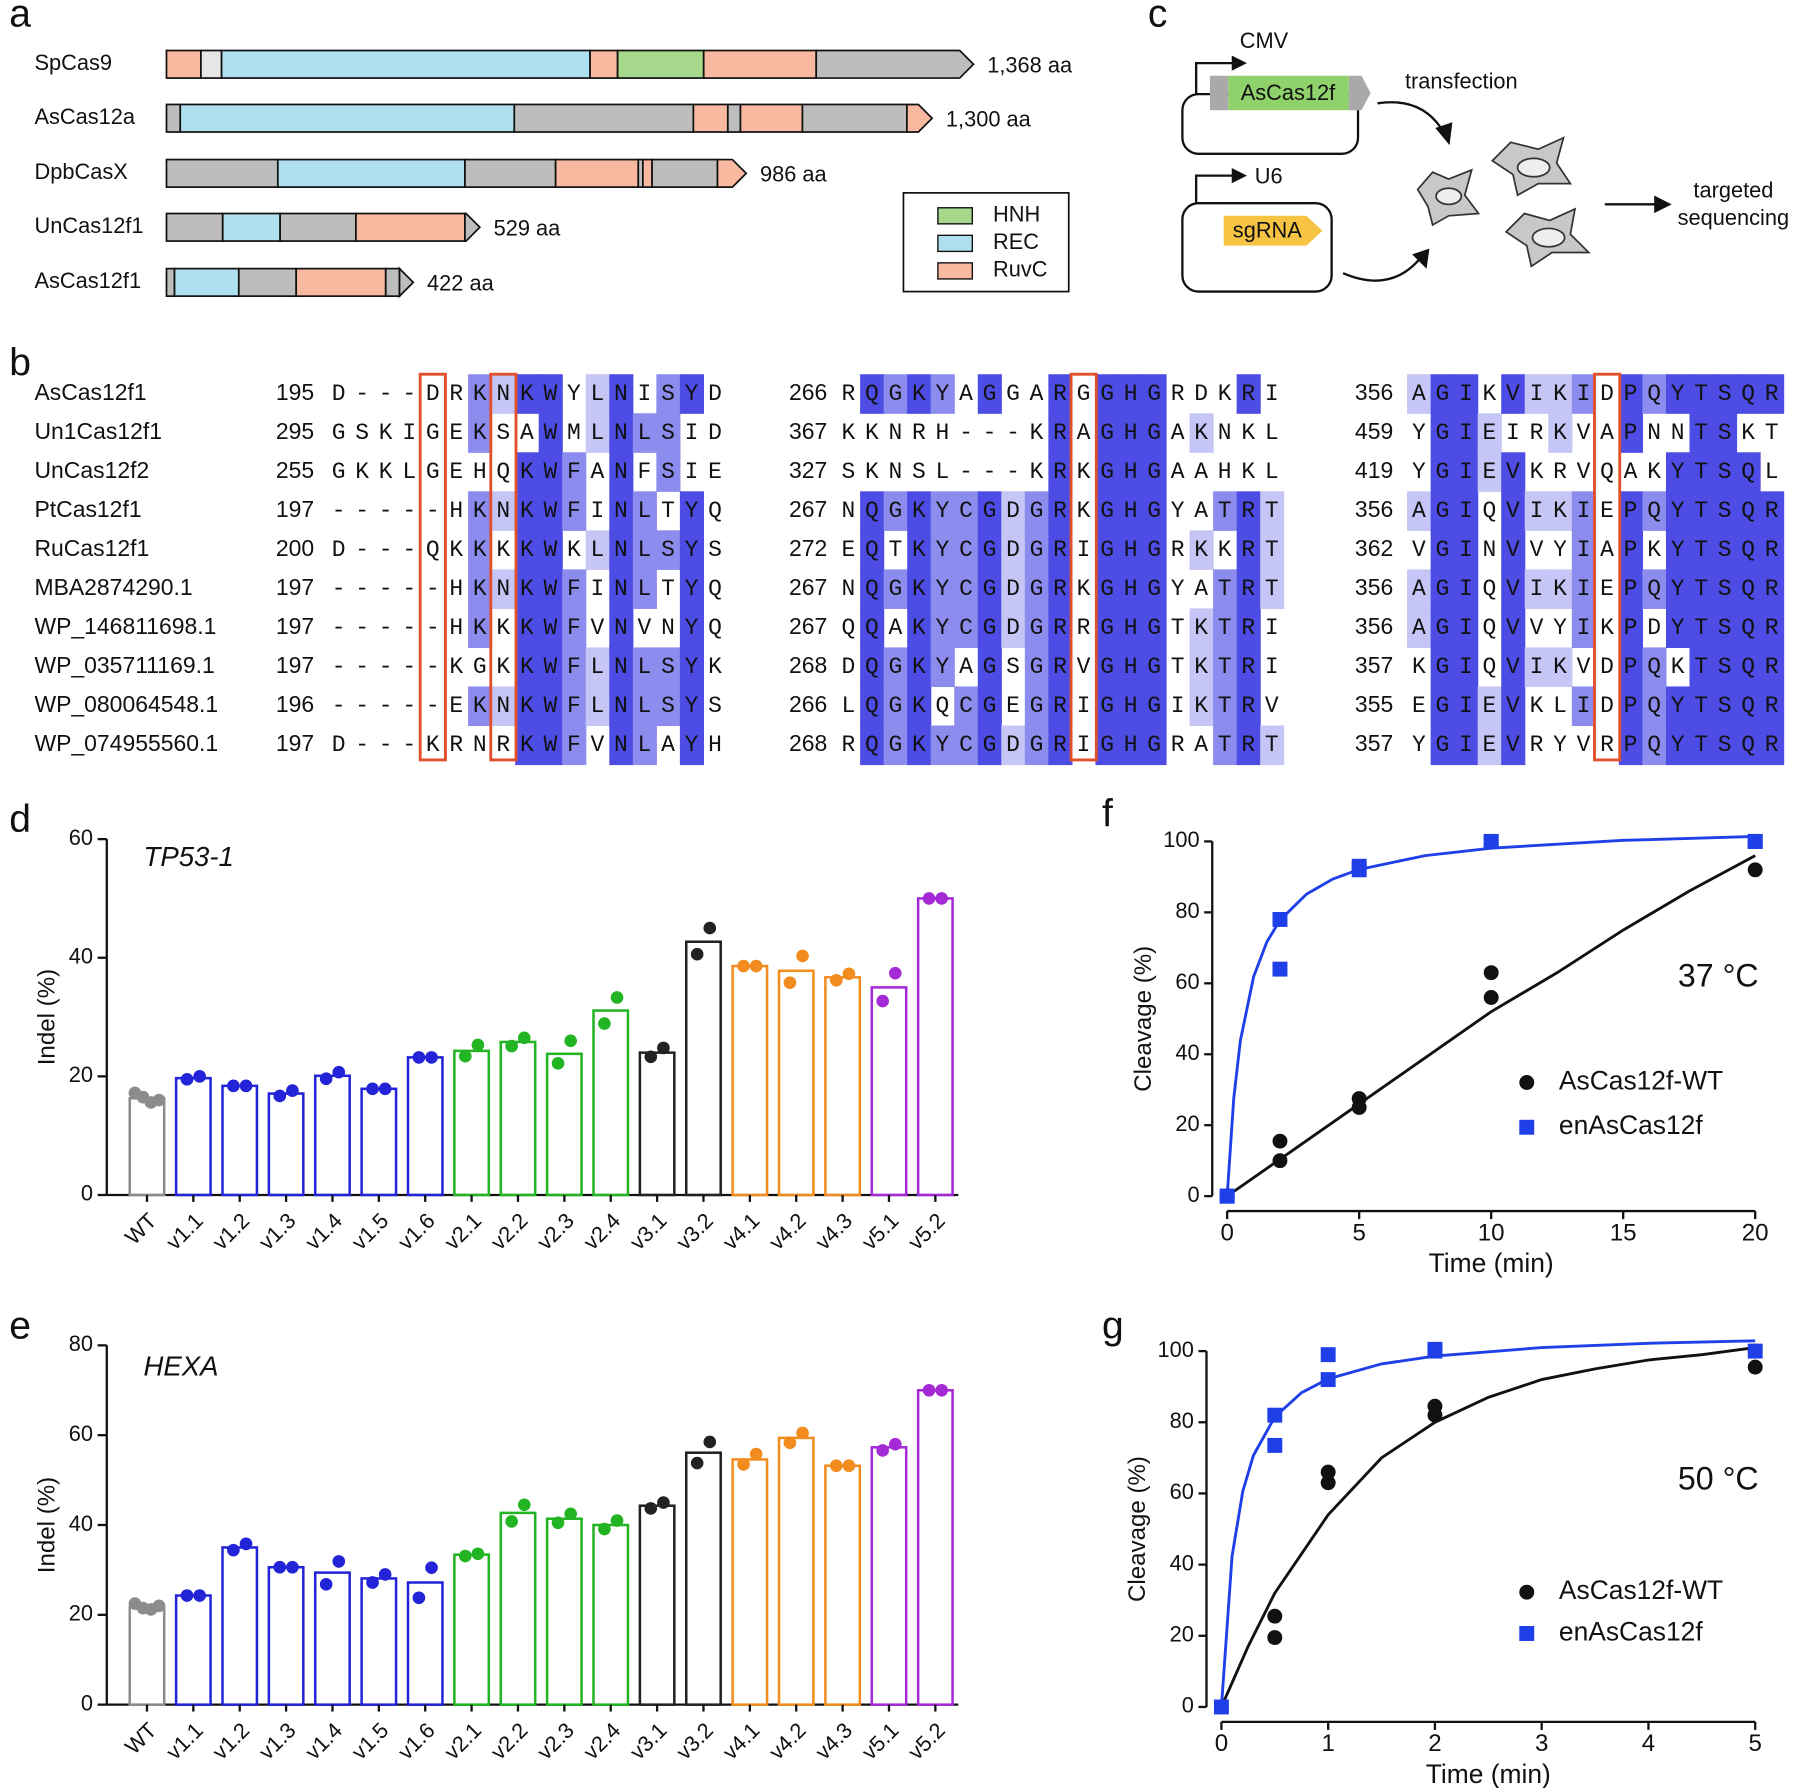  I want to click on promoter-label: CMV, so click(1264, 40).